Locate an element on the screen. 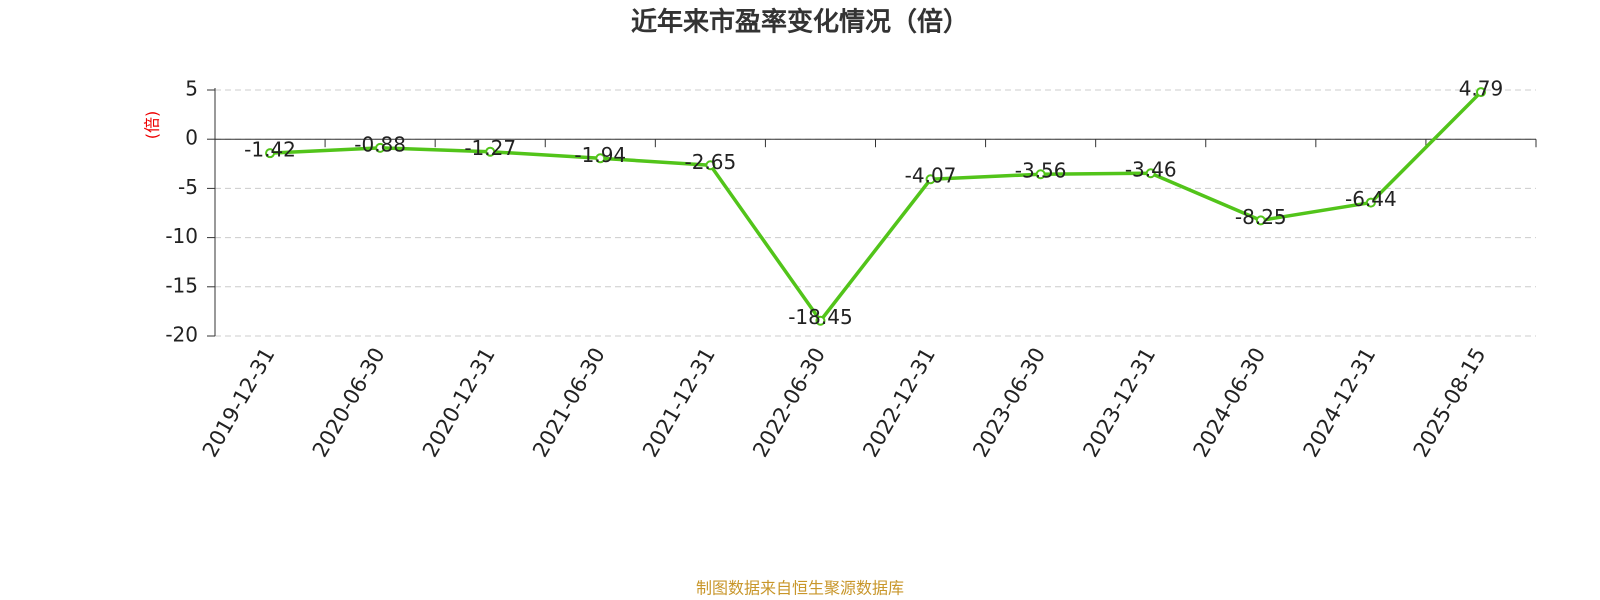 Image resolution: width=1600 pixels, height=600 pixels. x-tick-label: 2020-12-31 is located at coordinates (459, 403).